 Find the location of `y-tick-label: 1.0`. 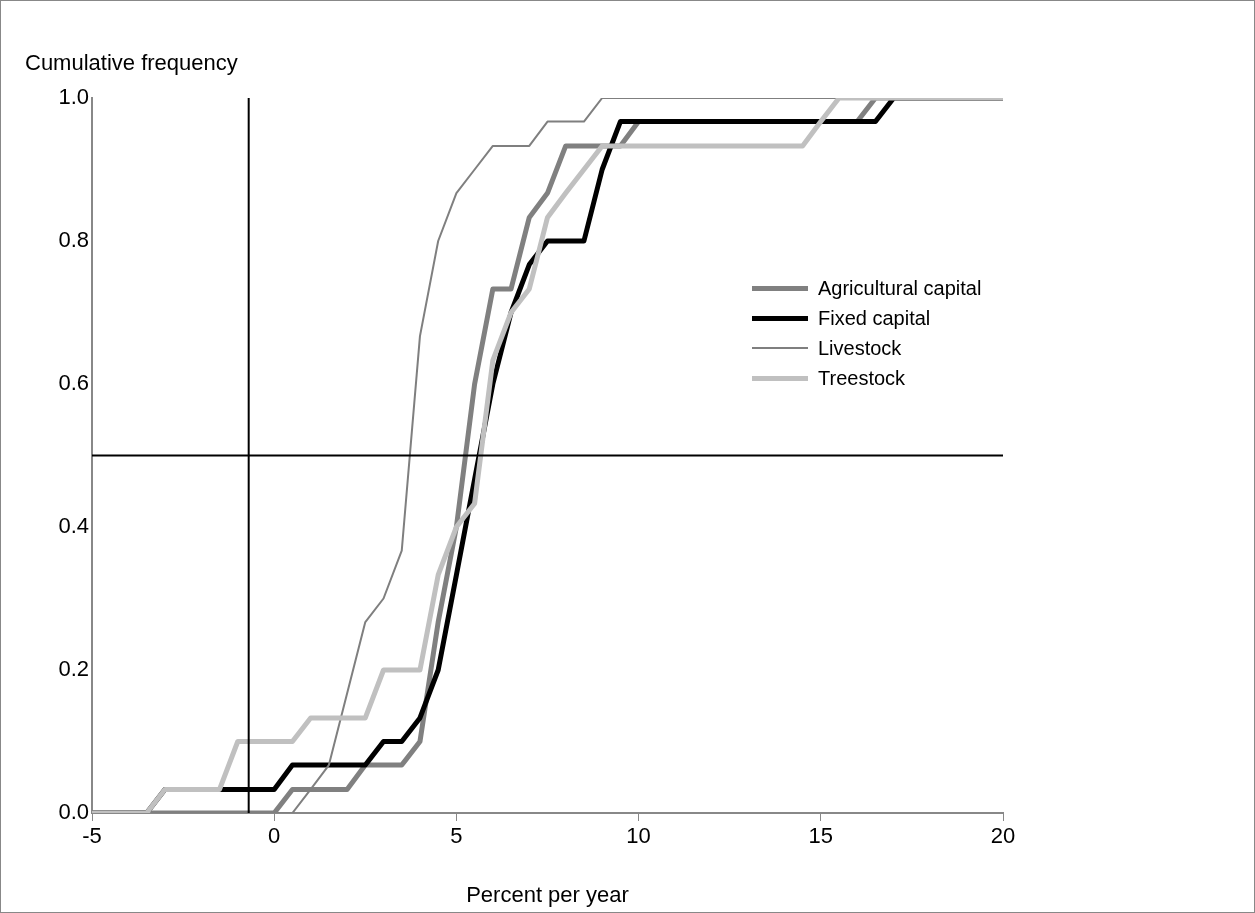

y-tick-label: 1.0 is located at coordinates (73, 97).